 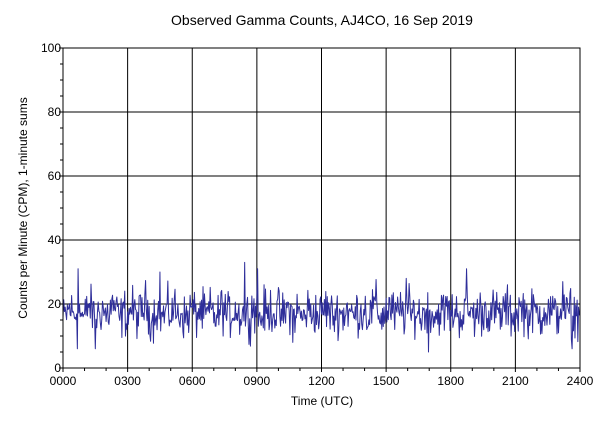 I want to click on y-tick-label-2: 40, so click(x=55, y=240).